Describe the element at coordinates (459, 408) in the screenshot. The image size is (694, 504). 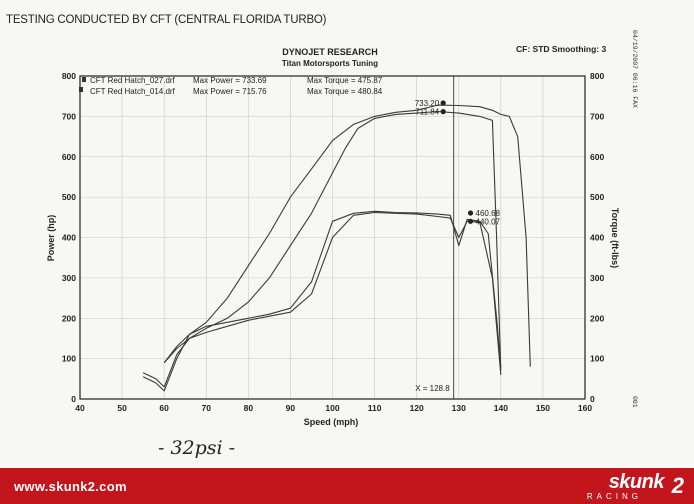
I see `x-tick-label-130: 130` at that location.